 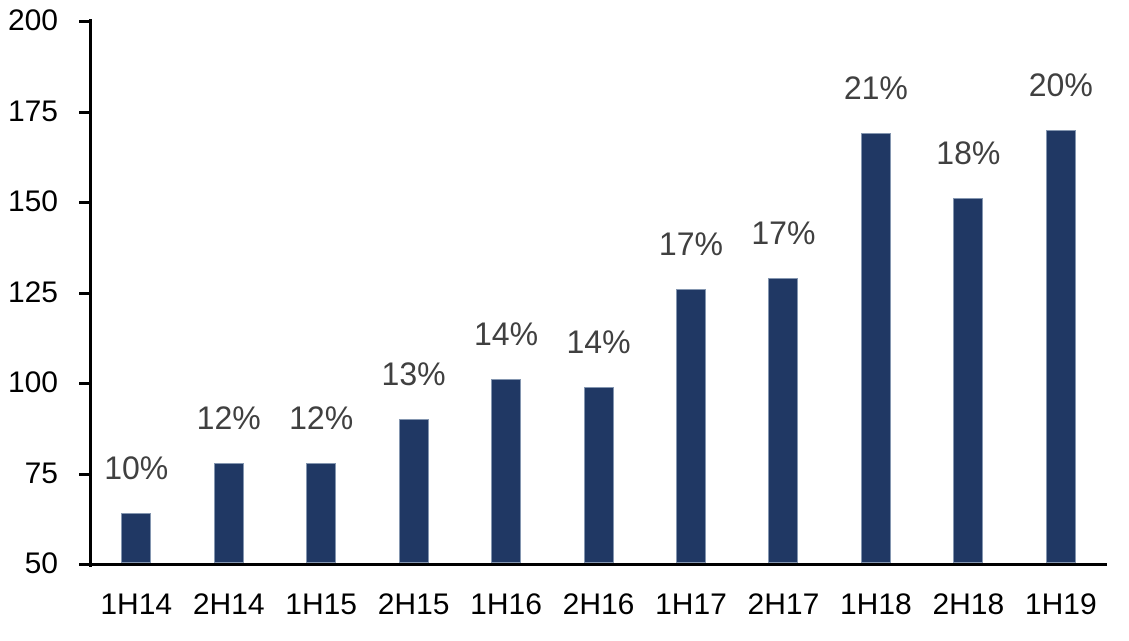 What do you see at coordinates (90, 293) in the screenshot?
I see `y-axis-line` at bounding box center [90, 293].